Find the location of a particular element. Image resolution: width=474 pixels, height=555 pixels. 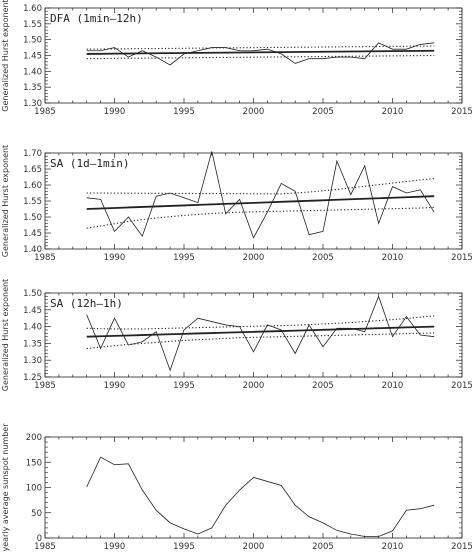

y-tick-label: 1.25 is located at coordinates (32, 378).